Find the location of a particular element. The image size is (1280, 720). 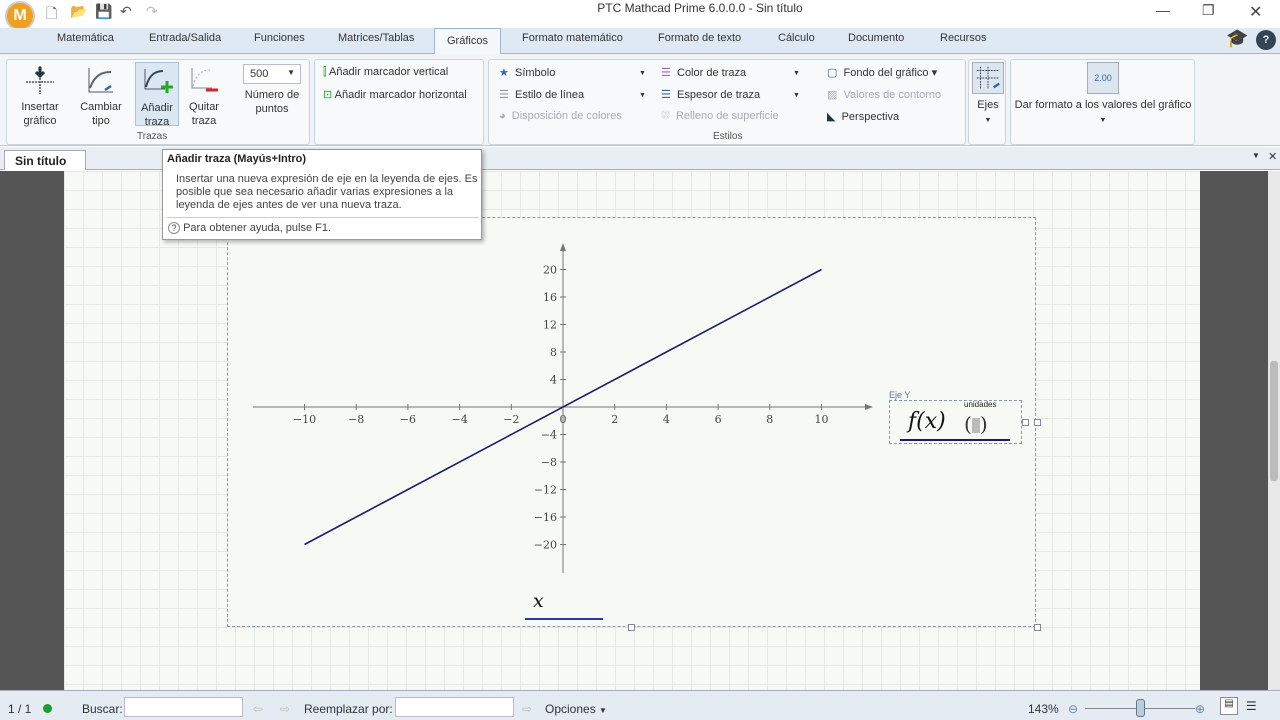

color-scheme-dropdown: ◕ Disposición de colores is located at coordinates (560, 116).